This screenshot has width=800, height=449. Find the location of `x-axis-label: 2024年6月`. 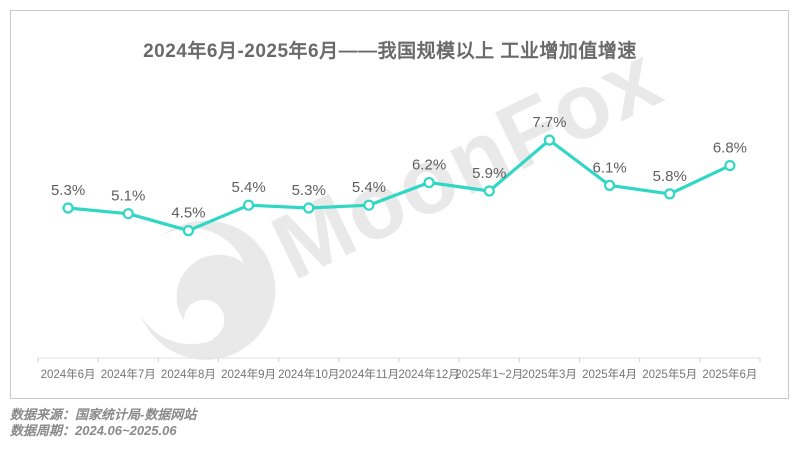

x-axis-label: 2024年6月 is located at coordinates (68, 374).